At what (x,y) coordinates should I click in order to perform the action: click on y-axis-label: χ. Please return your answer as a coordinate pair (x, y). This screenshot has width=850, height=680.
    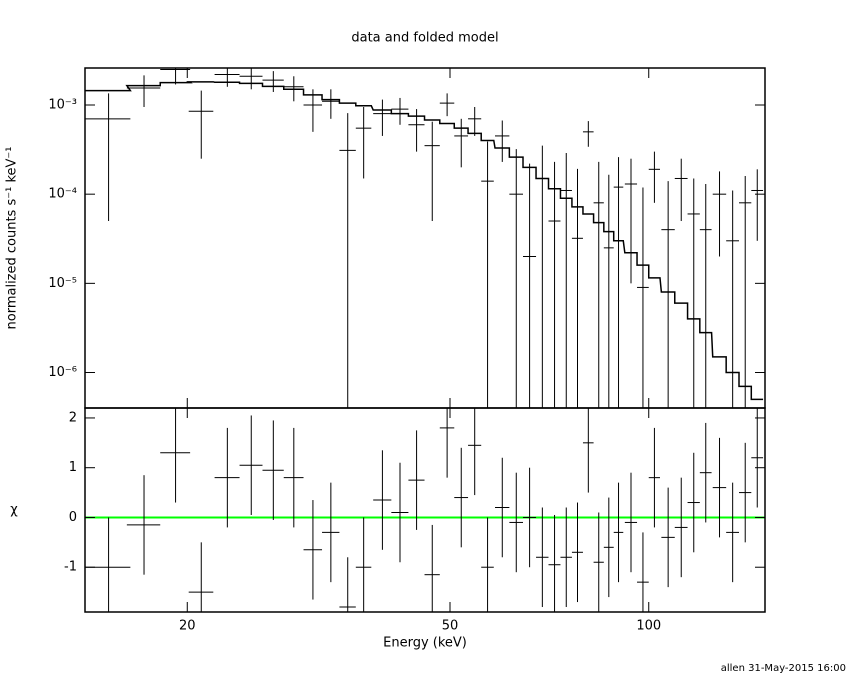
    Looking at the image, I should click on (14, 510).